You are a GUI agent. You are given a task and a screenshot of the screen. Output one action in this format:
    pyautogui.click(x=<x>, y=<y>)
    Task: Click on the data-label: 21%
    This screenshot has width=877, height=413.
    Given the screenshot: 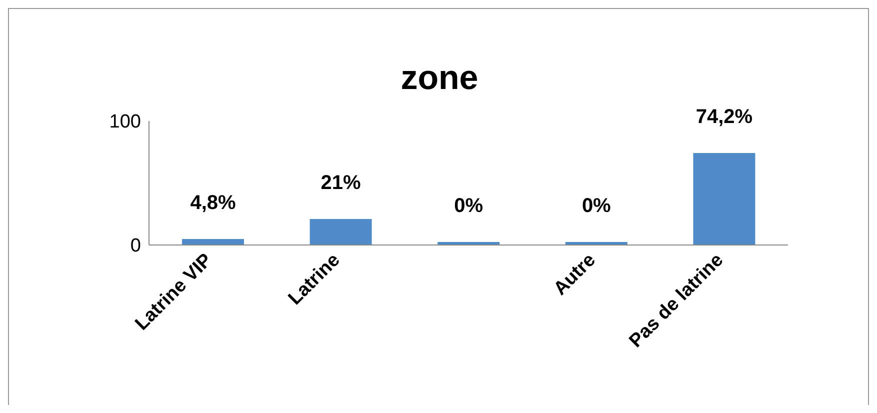 What is the action you would take?
    pyautogui.click(x=341, y=183)
    